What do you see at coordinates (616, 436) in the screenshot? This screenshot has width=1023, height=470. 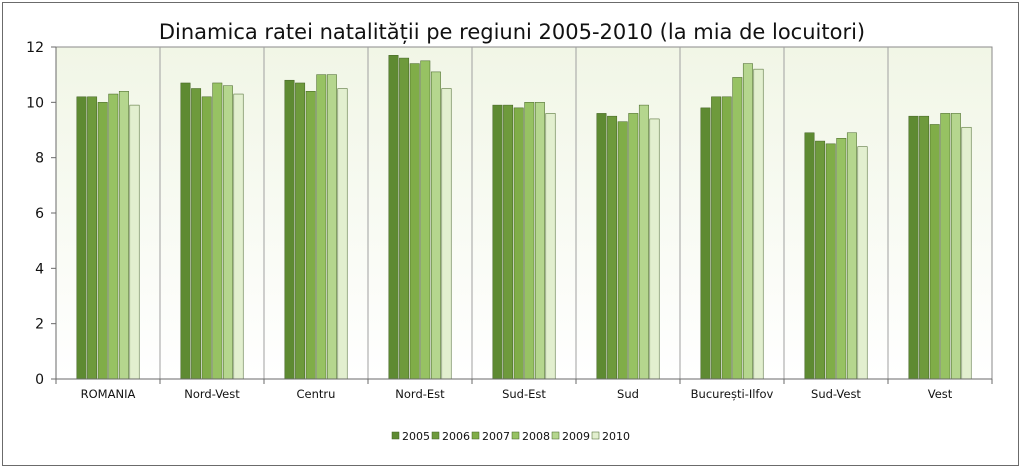 I see `legend-label-2010: 2010` at bounding box center [616, 436].